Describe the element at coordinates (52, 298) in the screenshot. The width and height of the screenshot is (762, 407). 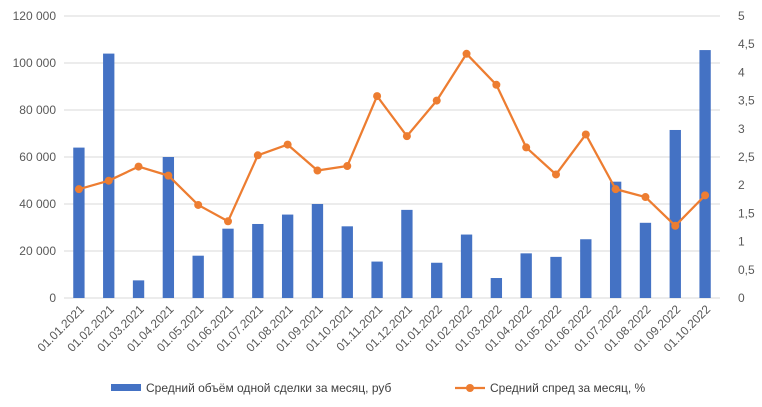
I see `y-left-tick-label: 0` at that location.